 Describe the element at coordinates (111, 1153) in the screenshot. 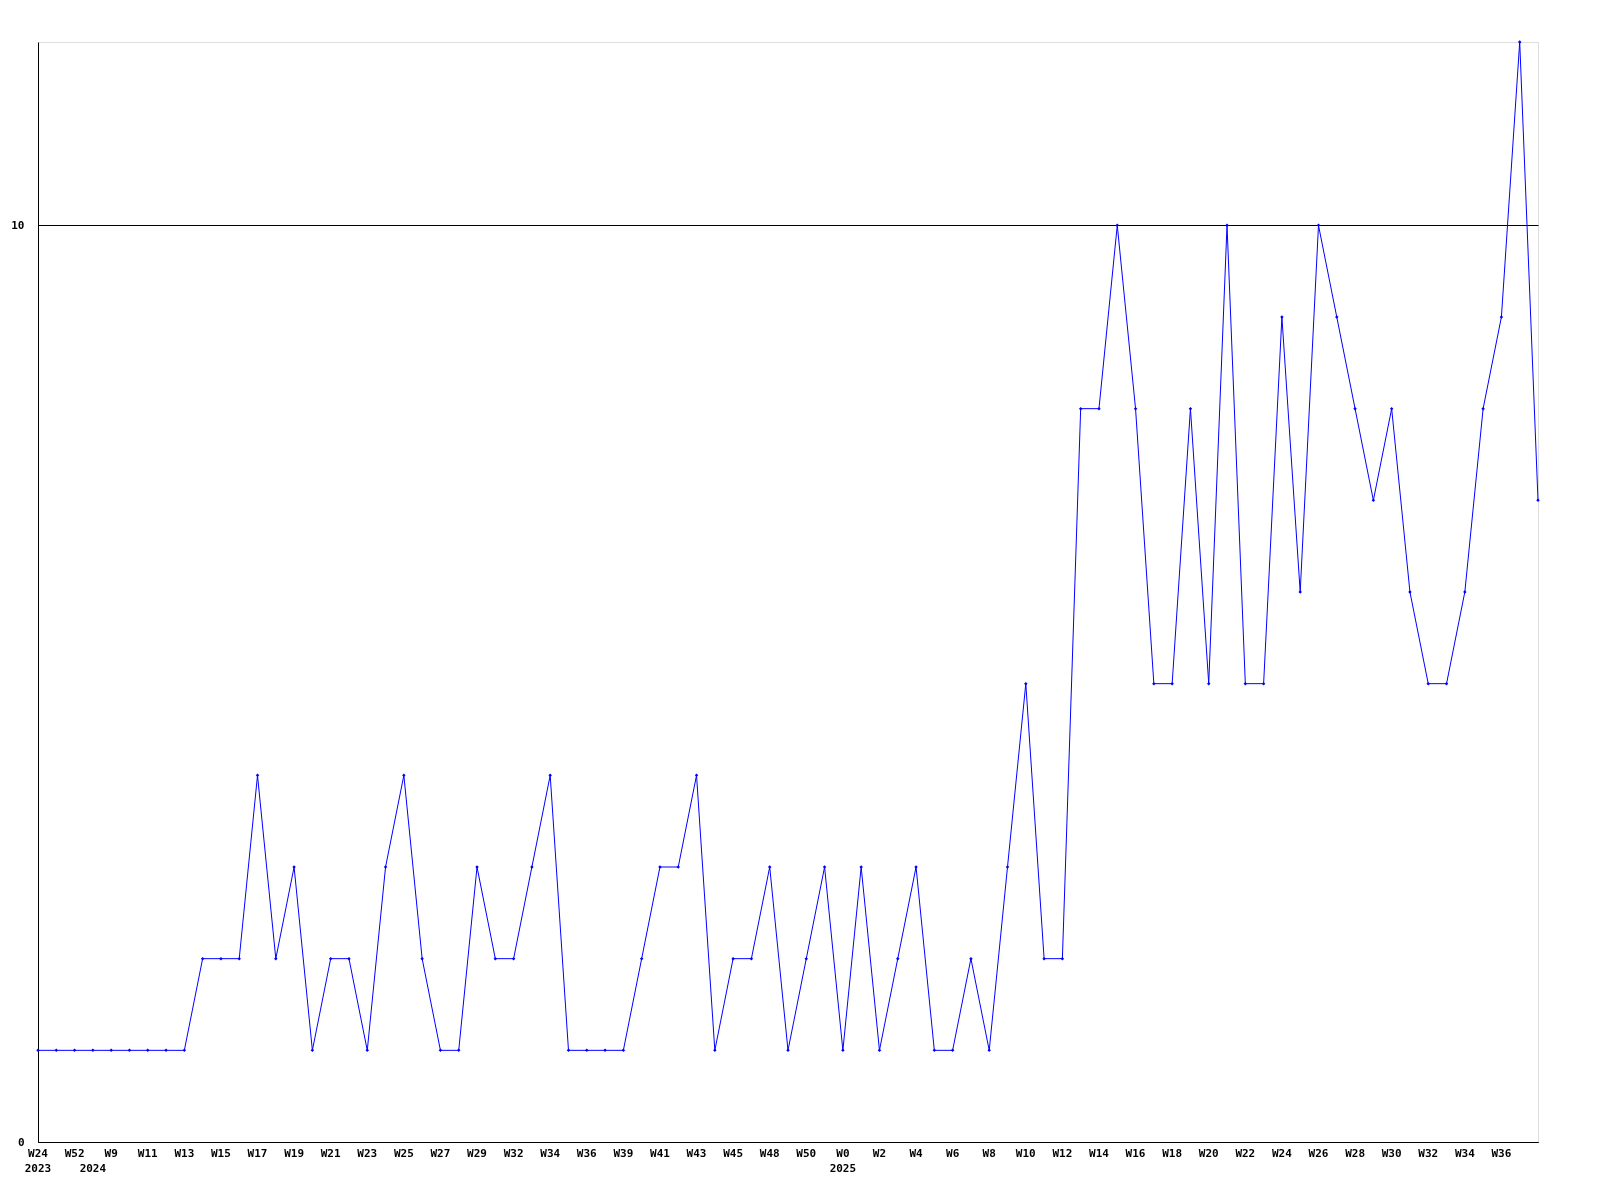

I see `x-tick-label: W9` at that location.